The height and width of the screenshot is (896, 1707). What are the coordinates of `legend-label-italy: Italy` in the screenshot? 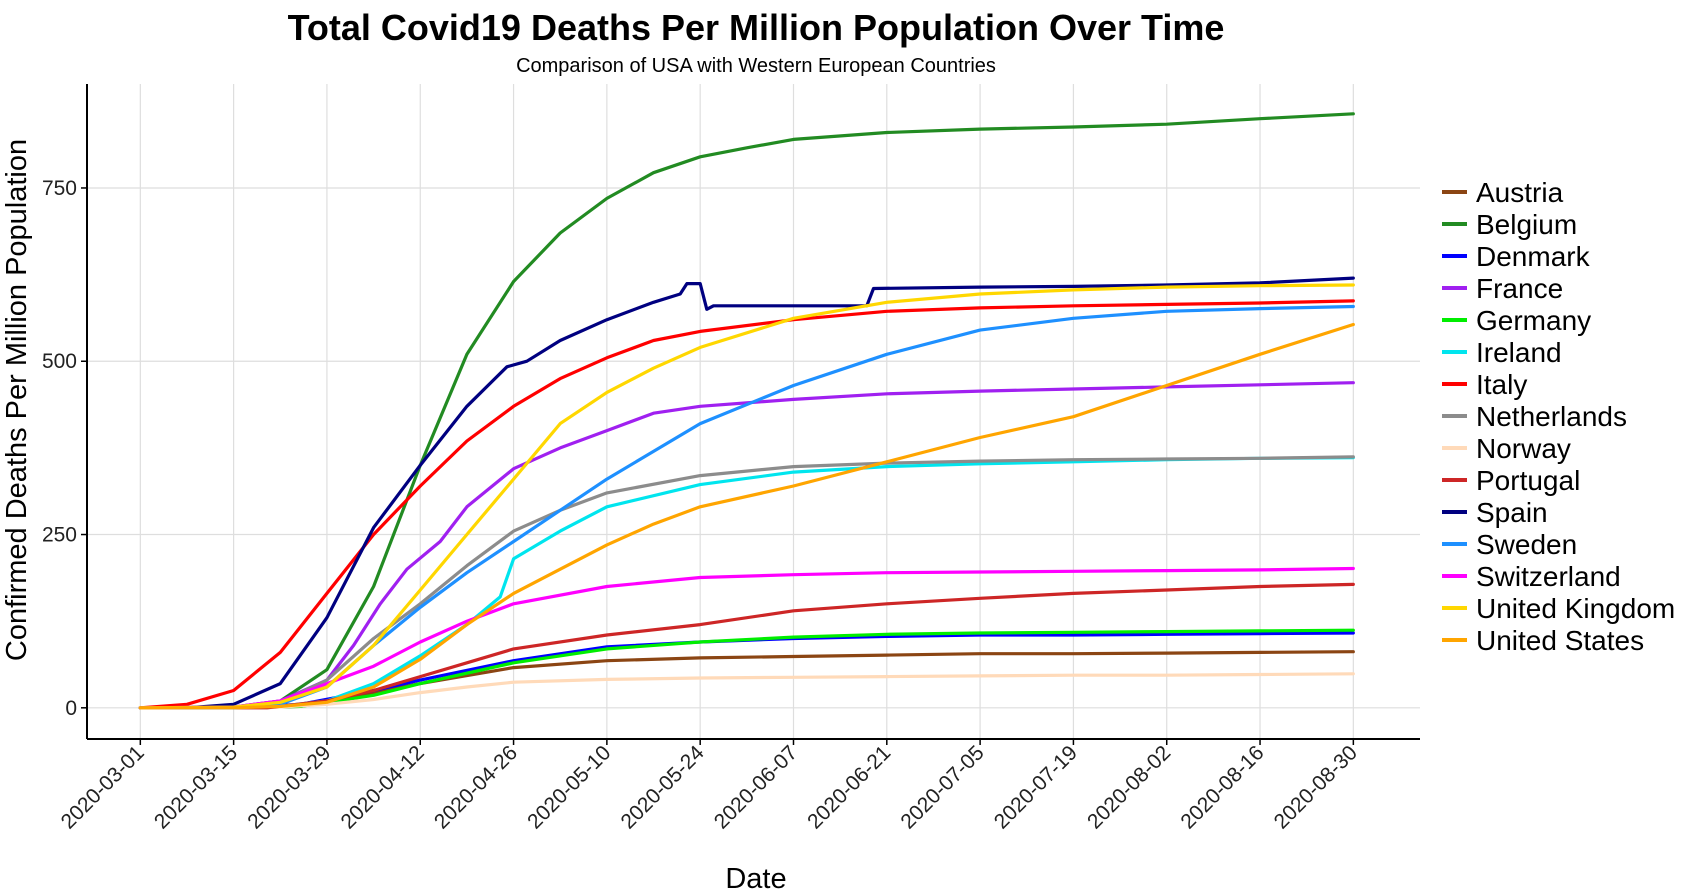 It's located at (1501, 384).